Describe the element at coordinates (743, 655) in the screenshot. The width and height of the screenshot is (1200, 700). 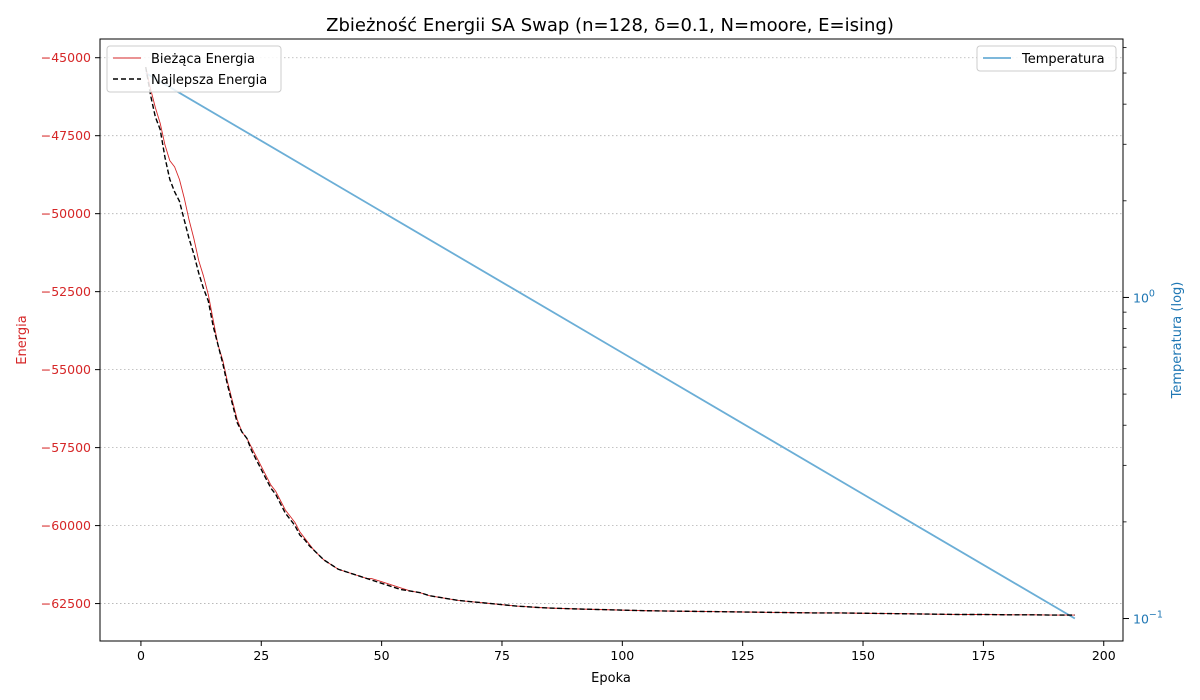
I see `x-tick-label: 125` at that location.